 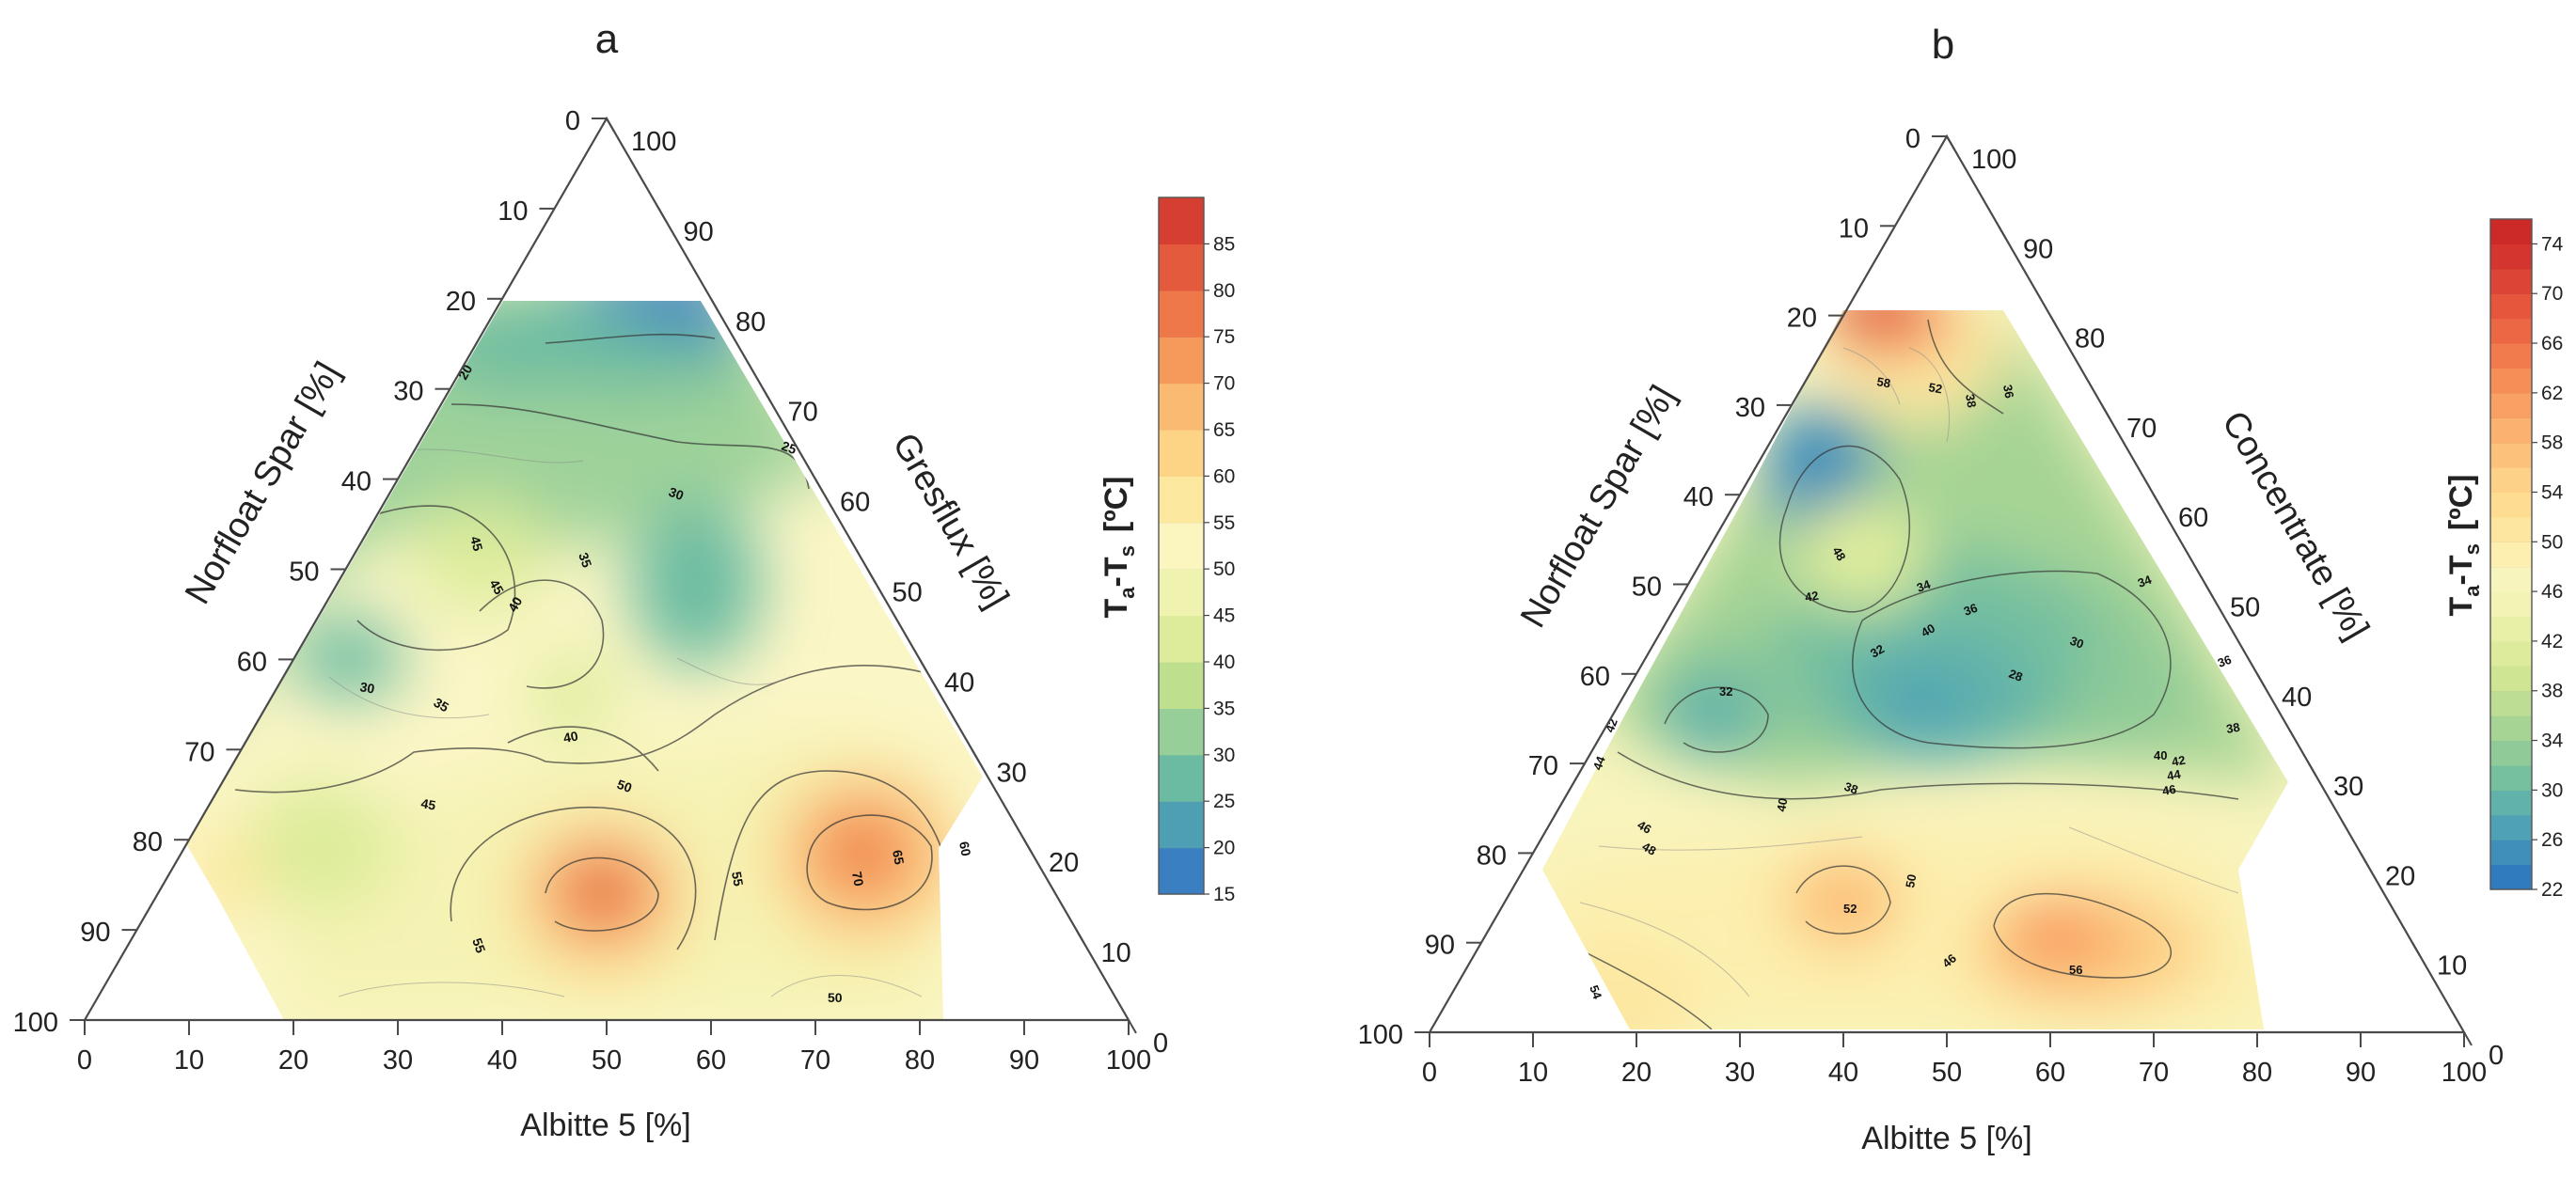 What do you see at coordinates (513, 211) in the screenshot?
I see `left-tick-label: 10` at bounding box center [513, 211].